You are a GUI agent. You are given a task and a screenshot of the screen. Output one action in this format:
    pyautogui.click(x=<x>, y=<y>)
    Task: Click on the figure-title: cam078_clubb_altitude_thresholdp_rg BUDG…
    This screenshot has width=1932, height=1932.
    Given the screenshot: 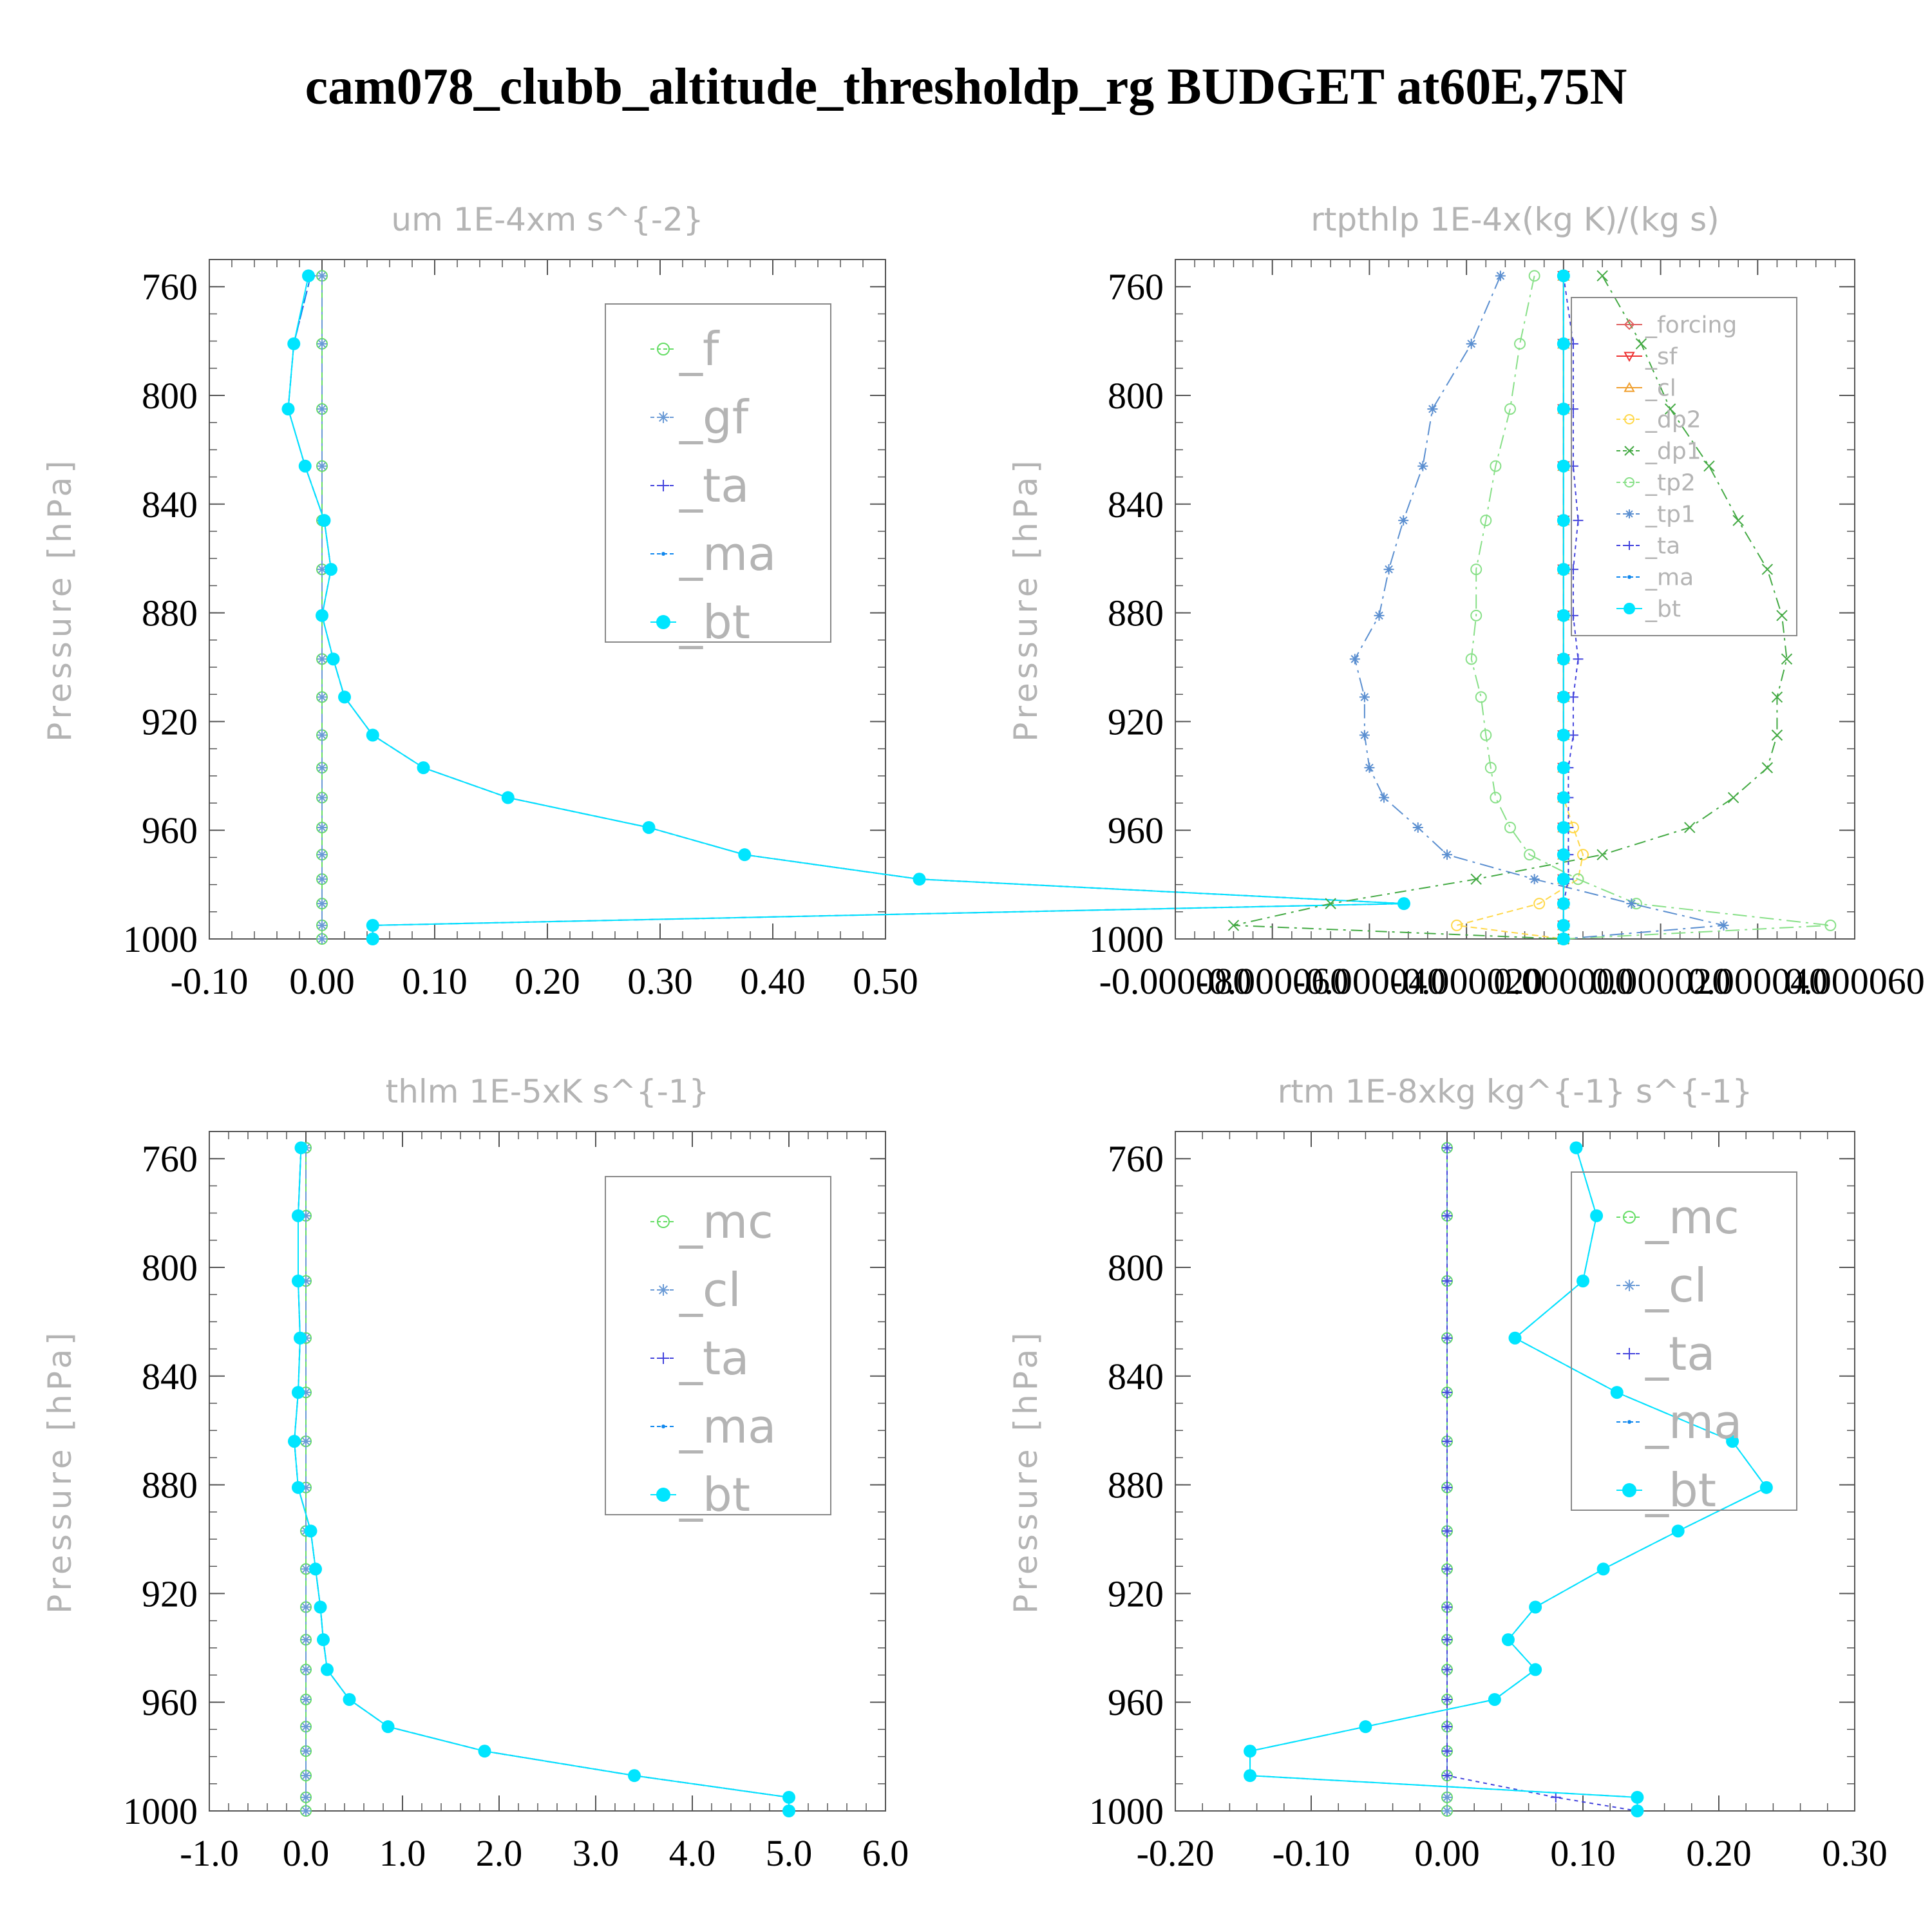 What is the action you would take?
    pyautogui.click(x=966, y=87)
    